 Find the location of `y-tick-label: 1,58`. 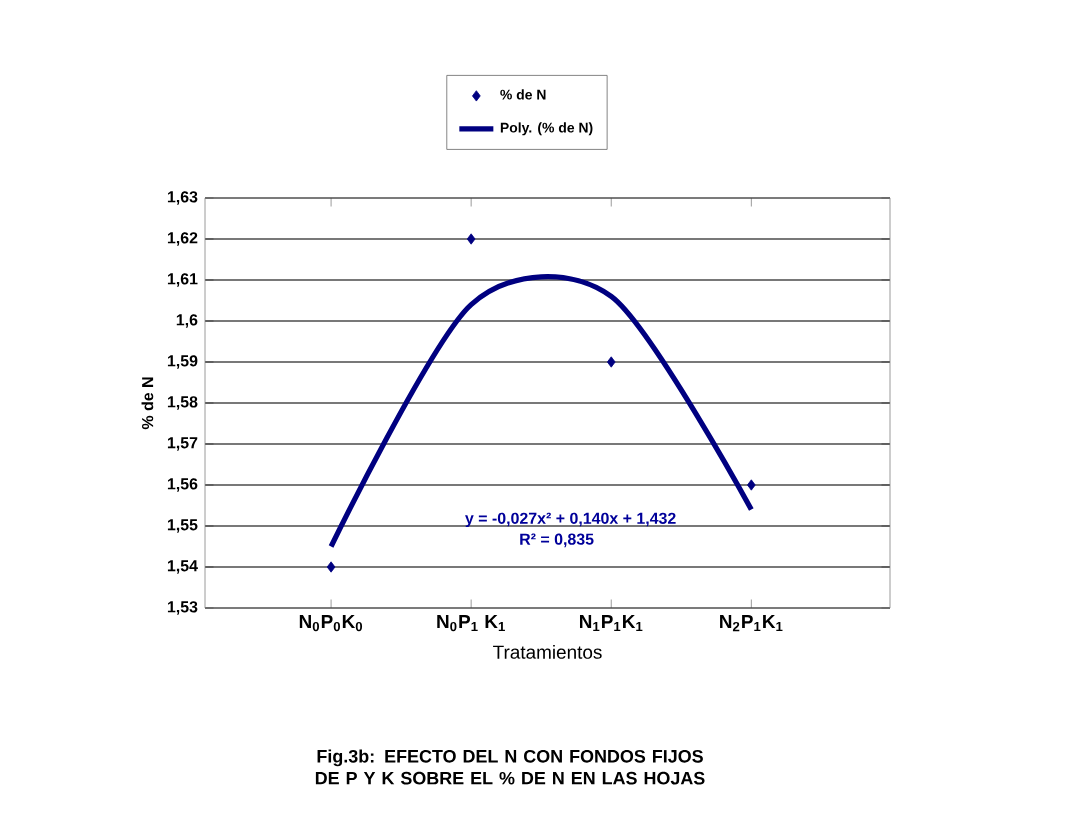

y-tick-label: 1,58 is located at coordinates (182, 403).